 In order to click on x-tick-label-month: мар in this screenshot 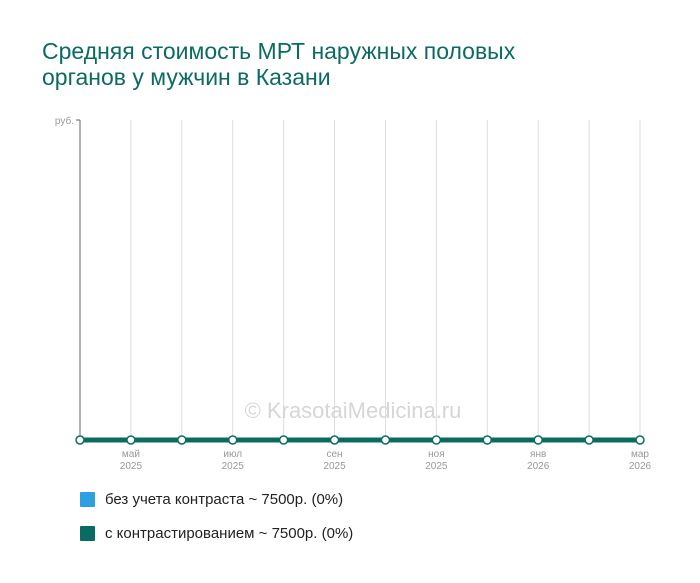, I will do `click(640, 454)`.